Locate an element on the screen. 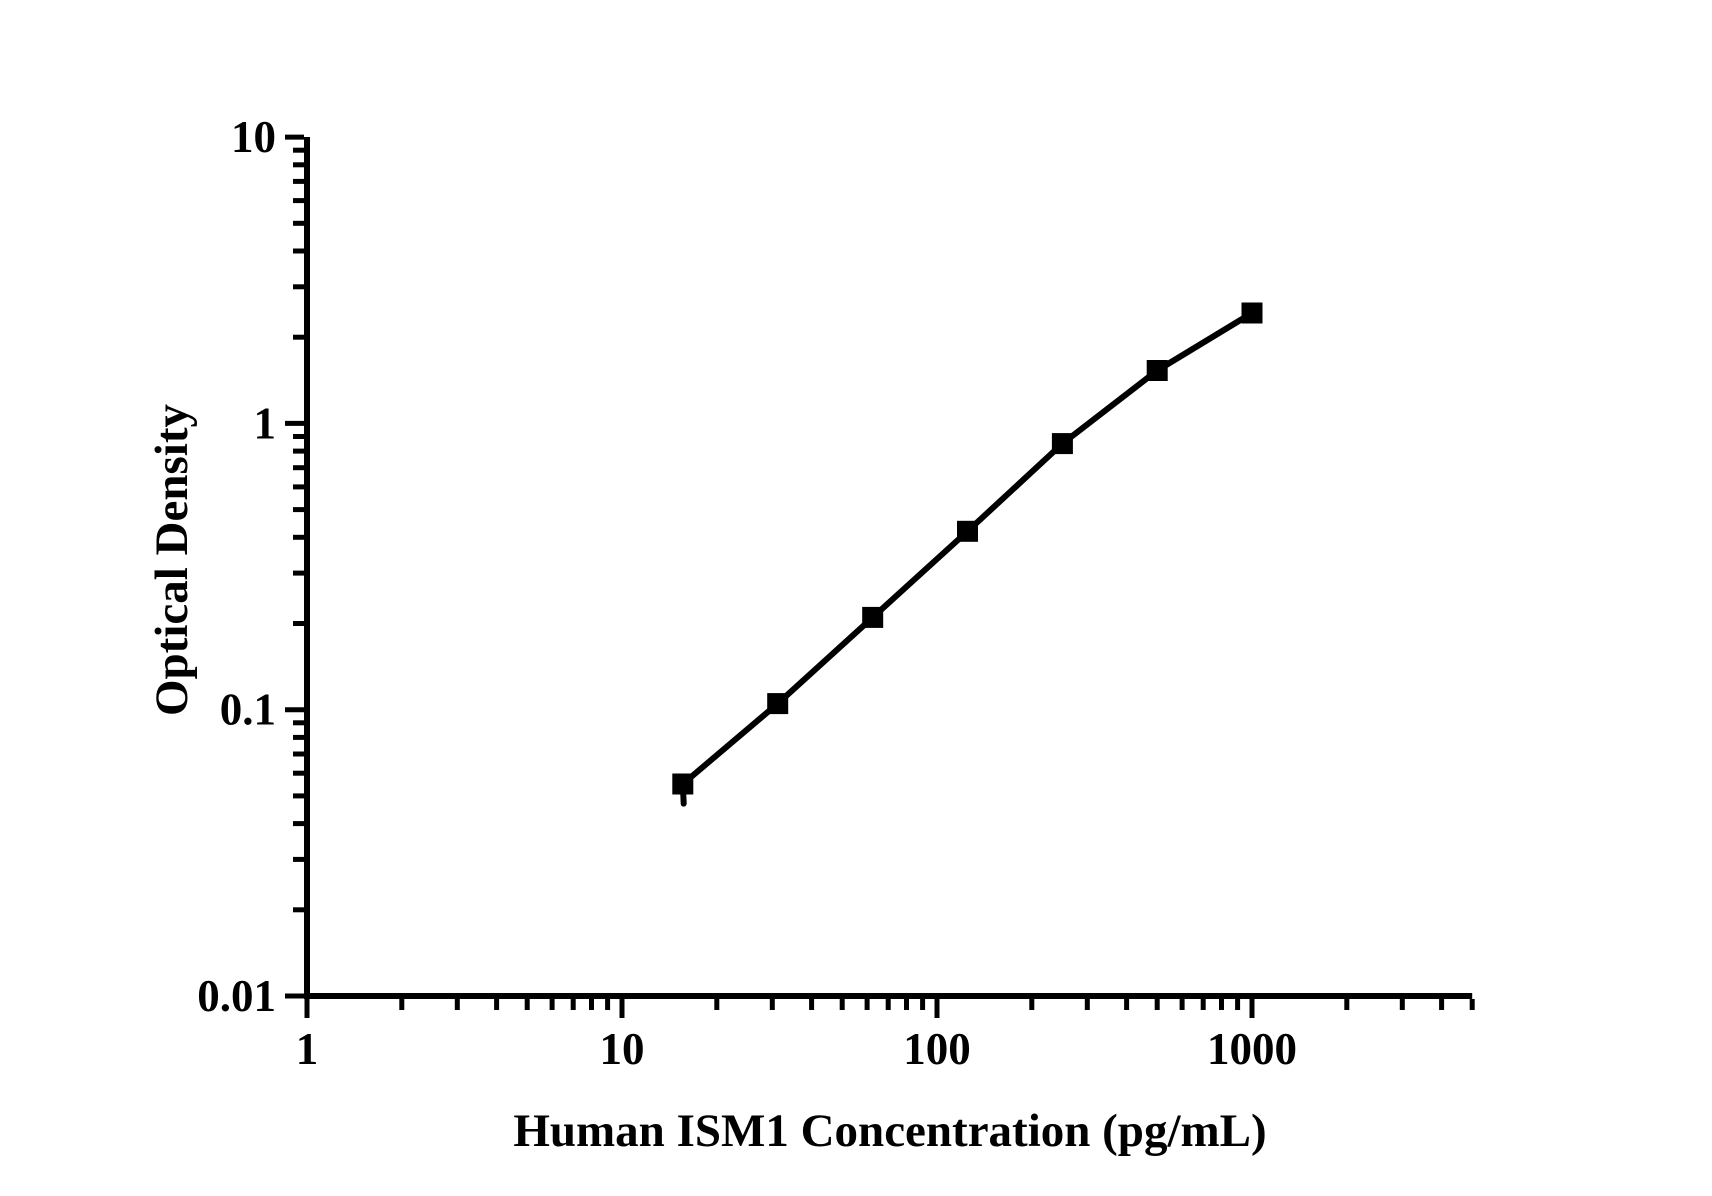 The width and height of the screenshot is (1712, 1196). standard-curve-line is located at coordinates (967, 558).